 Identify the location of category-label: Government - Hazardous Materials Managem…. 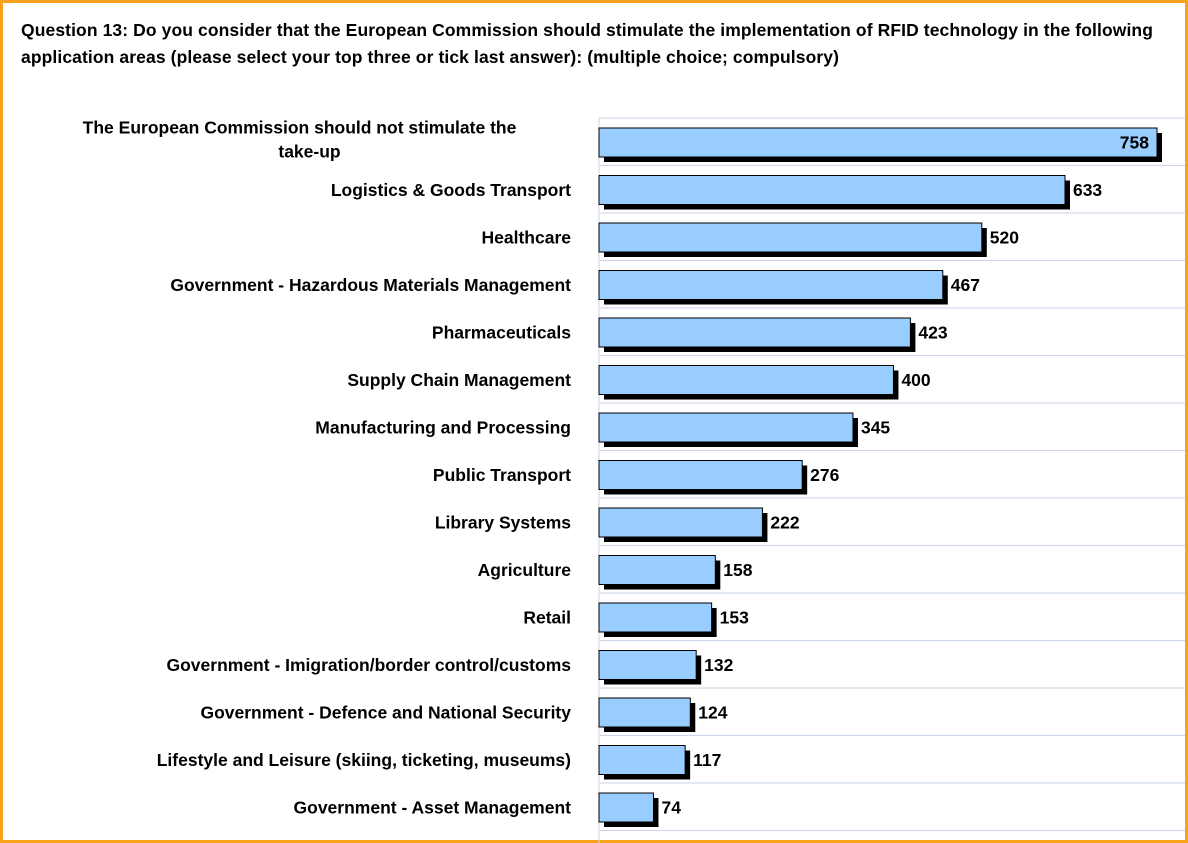
(370, 285).